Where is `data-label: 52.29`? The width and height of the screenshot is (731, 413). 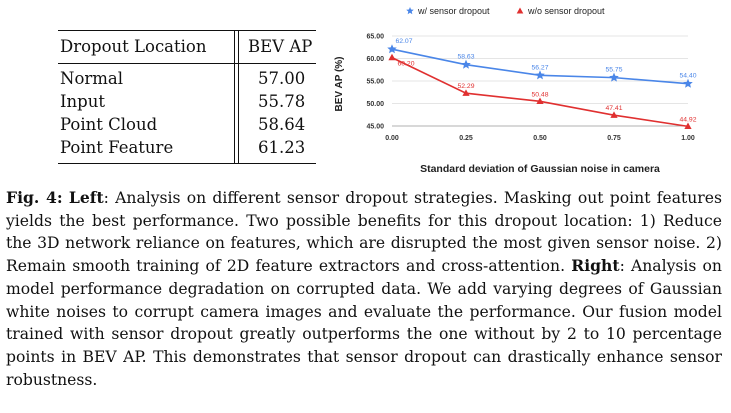
data-label: 52.29 is located at coordinates (465, 86).